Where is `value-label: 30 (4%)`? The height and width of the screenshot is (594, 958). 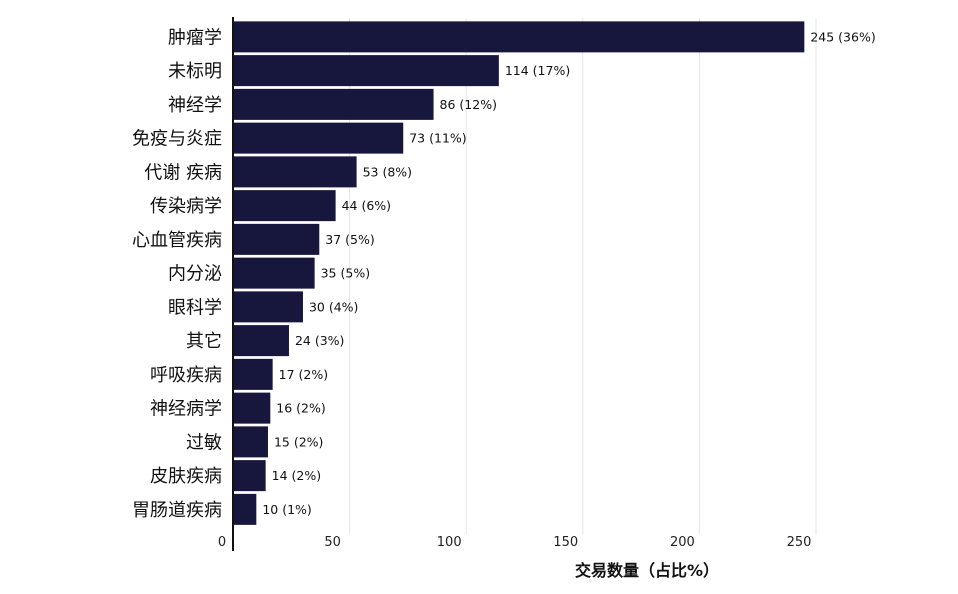
value-label: 30 (4%) is located at coordinates (333, 306).